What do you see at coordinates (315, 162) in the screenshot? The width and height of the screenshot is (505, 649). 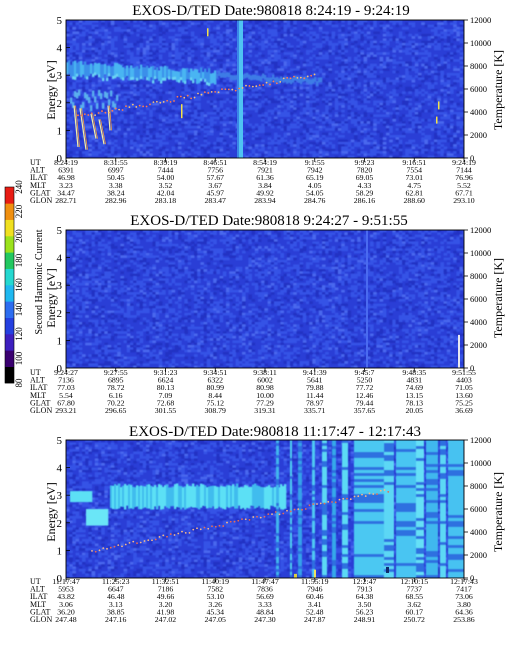 I see `table-cell: 9:1:55` at bounding box center [315, 162].